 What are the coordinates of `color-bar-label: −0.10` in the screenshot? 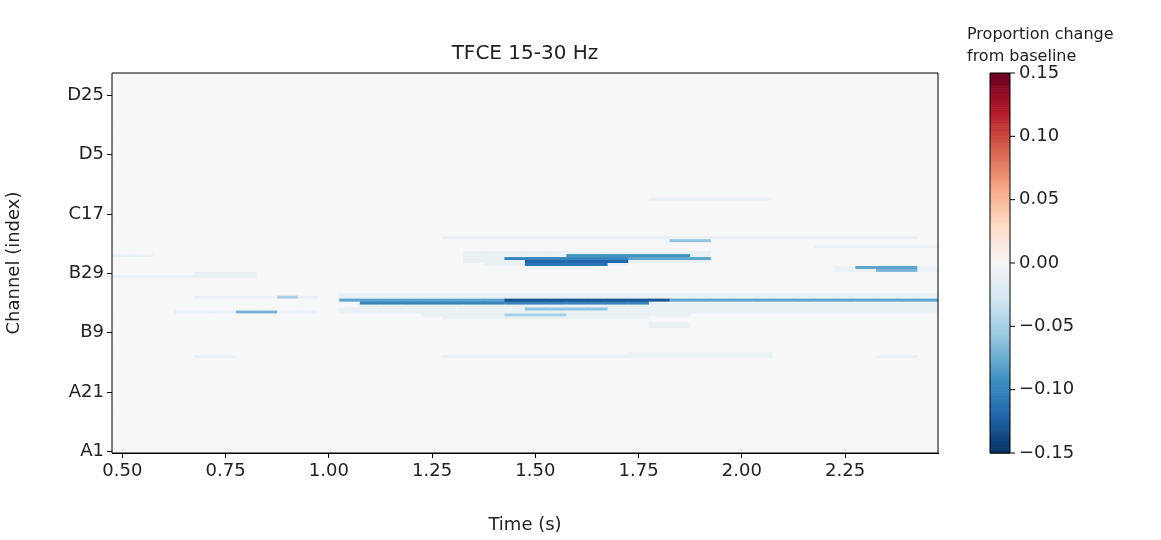 It's located at (1047, 388).